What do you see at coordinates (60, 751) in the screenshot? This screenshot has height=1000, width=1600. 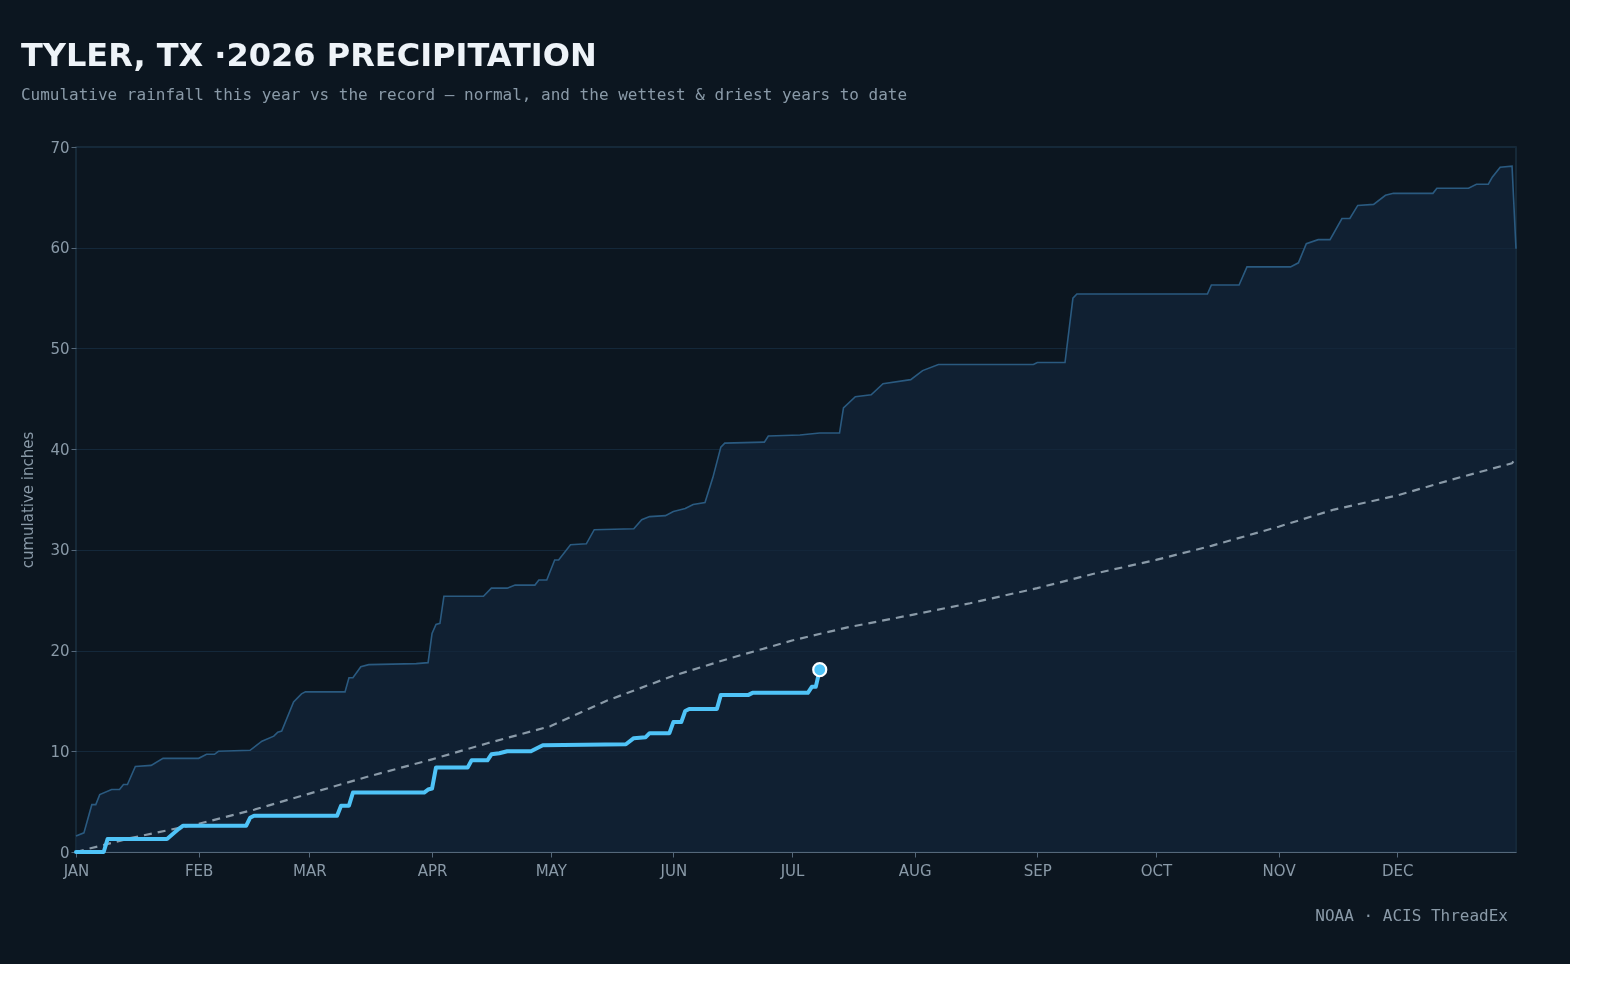 I see `y-tick-label: 10` at bounding box center [60, 751].